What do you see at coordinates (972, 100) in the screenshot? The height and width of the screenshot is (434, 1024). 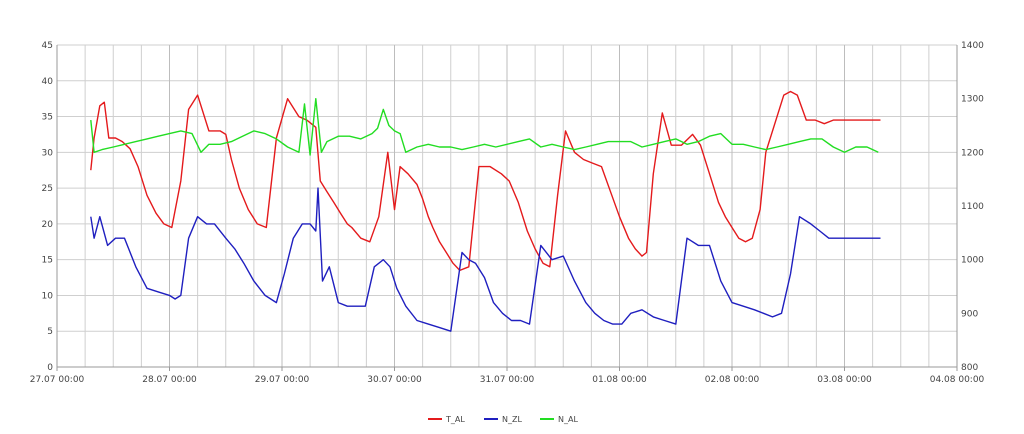 I see `y-right-tick-label: 1300` at bounding box center [972, 100].